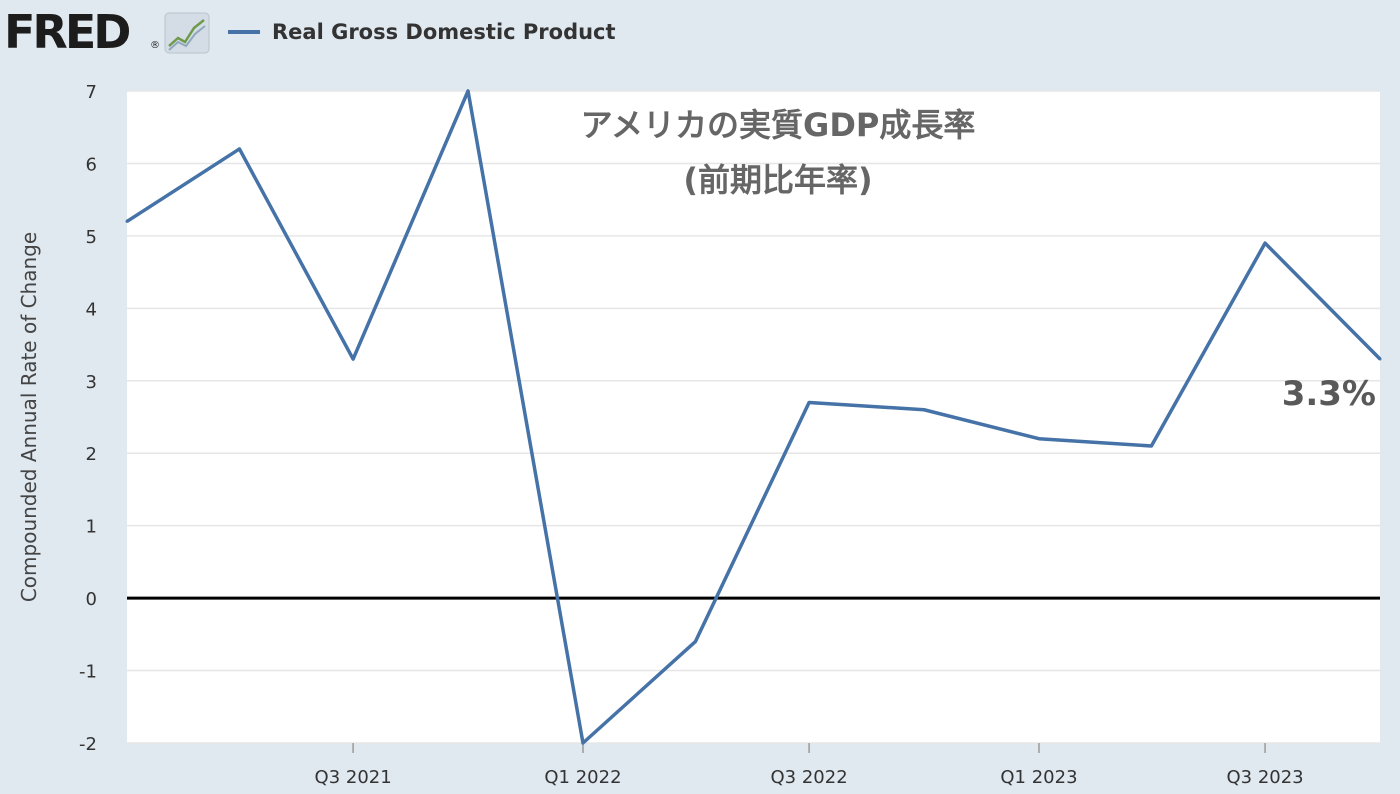 The height and width of the screenshot is (794, 1400). Describe the element at coordinates (353, 777) in the screenshot. I see `x-tick-label: Q3 2021` at that location.